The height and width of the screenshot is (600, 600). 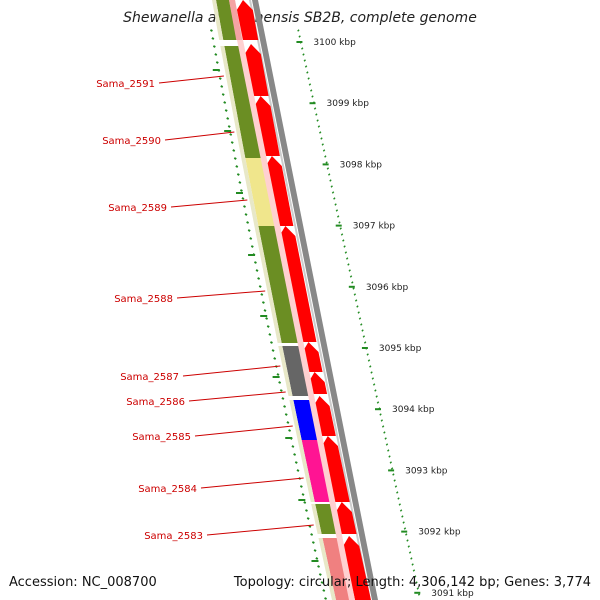 What do you see at coordinates (236, 20) in the screenshot?
I see `forward-gene-light` at bounding box center [236, 20].